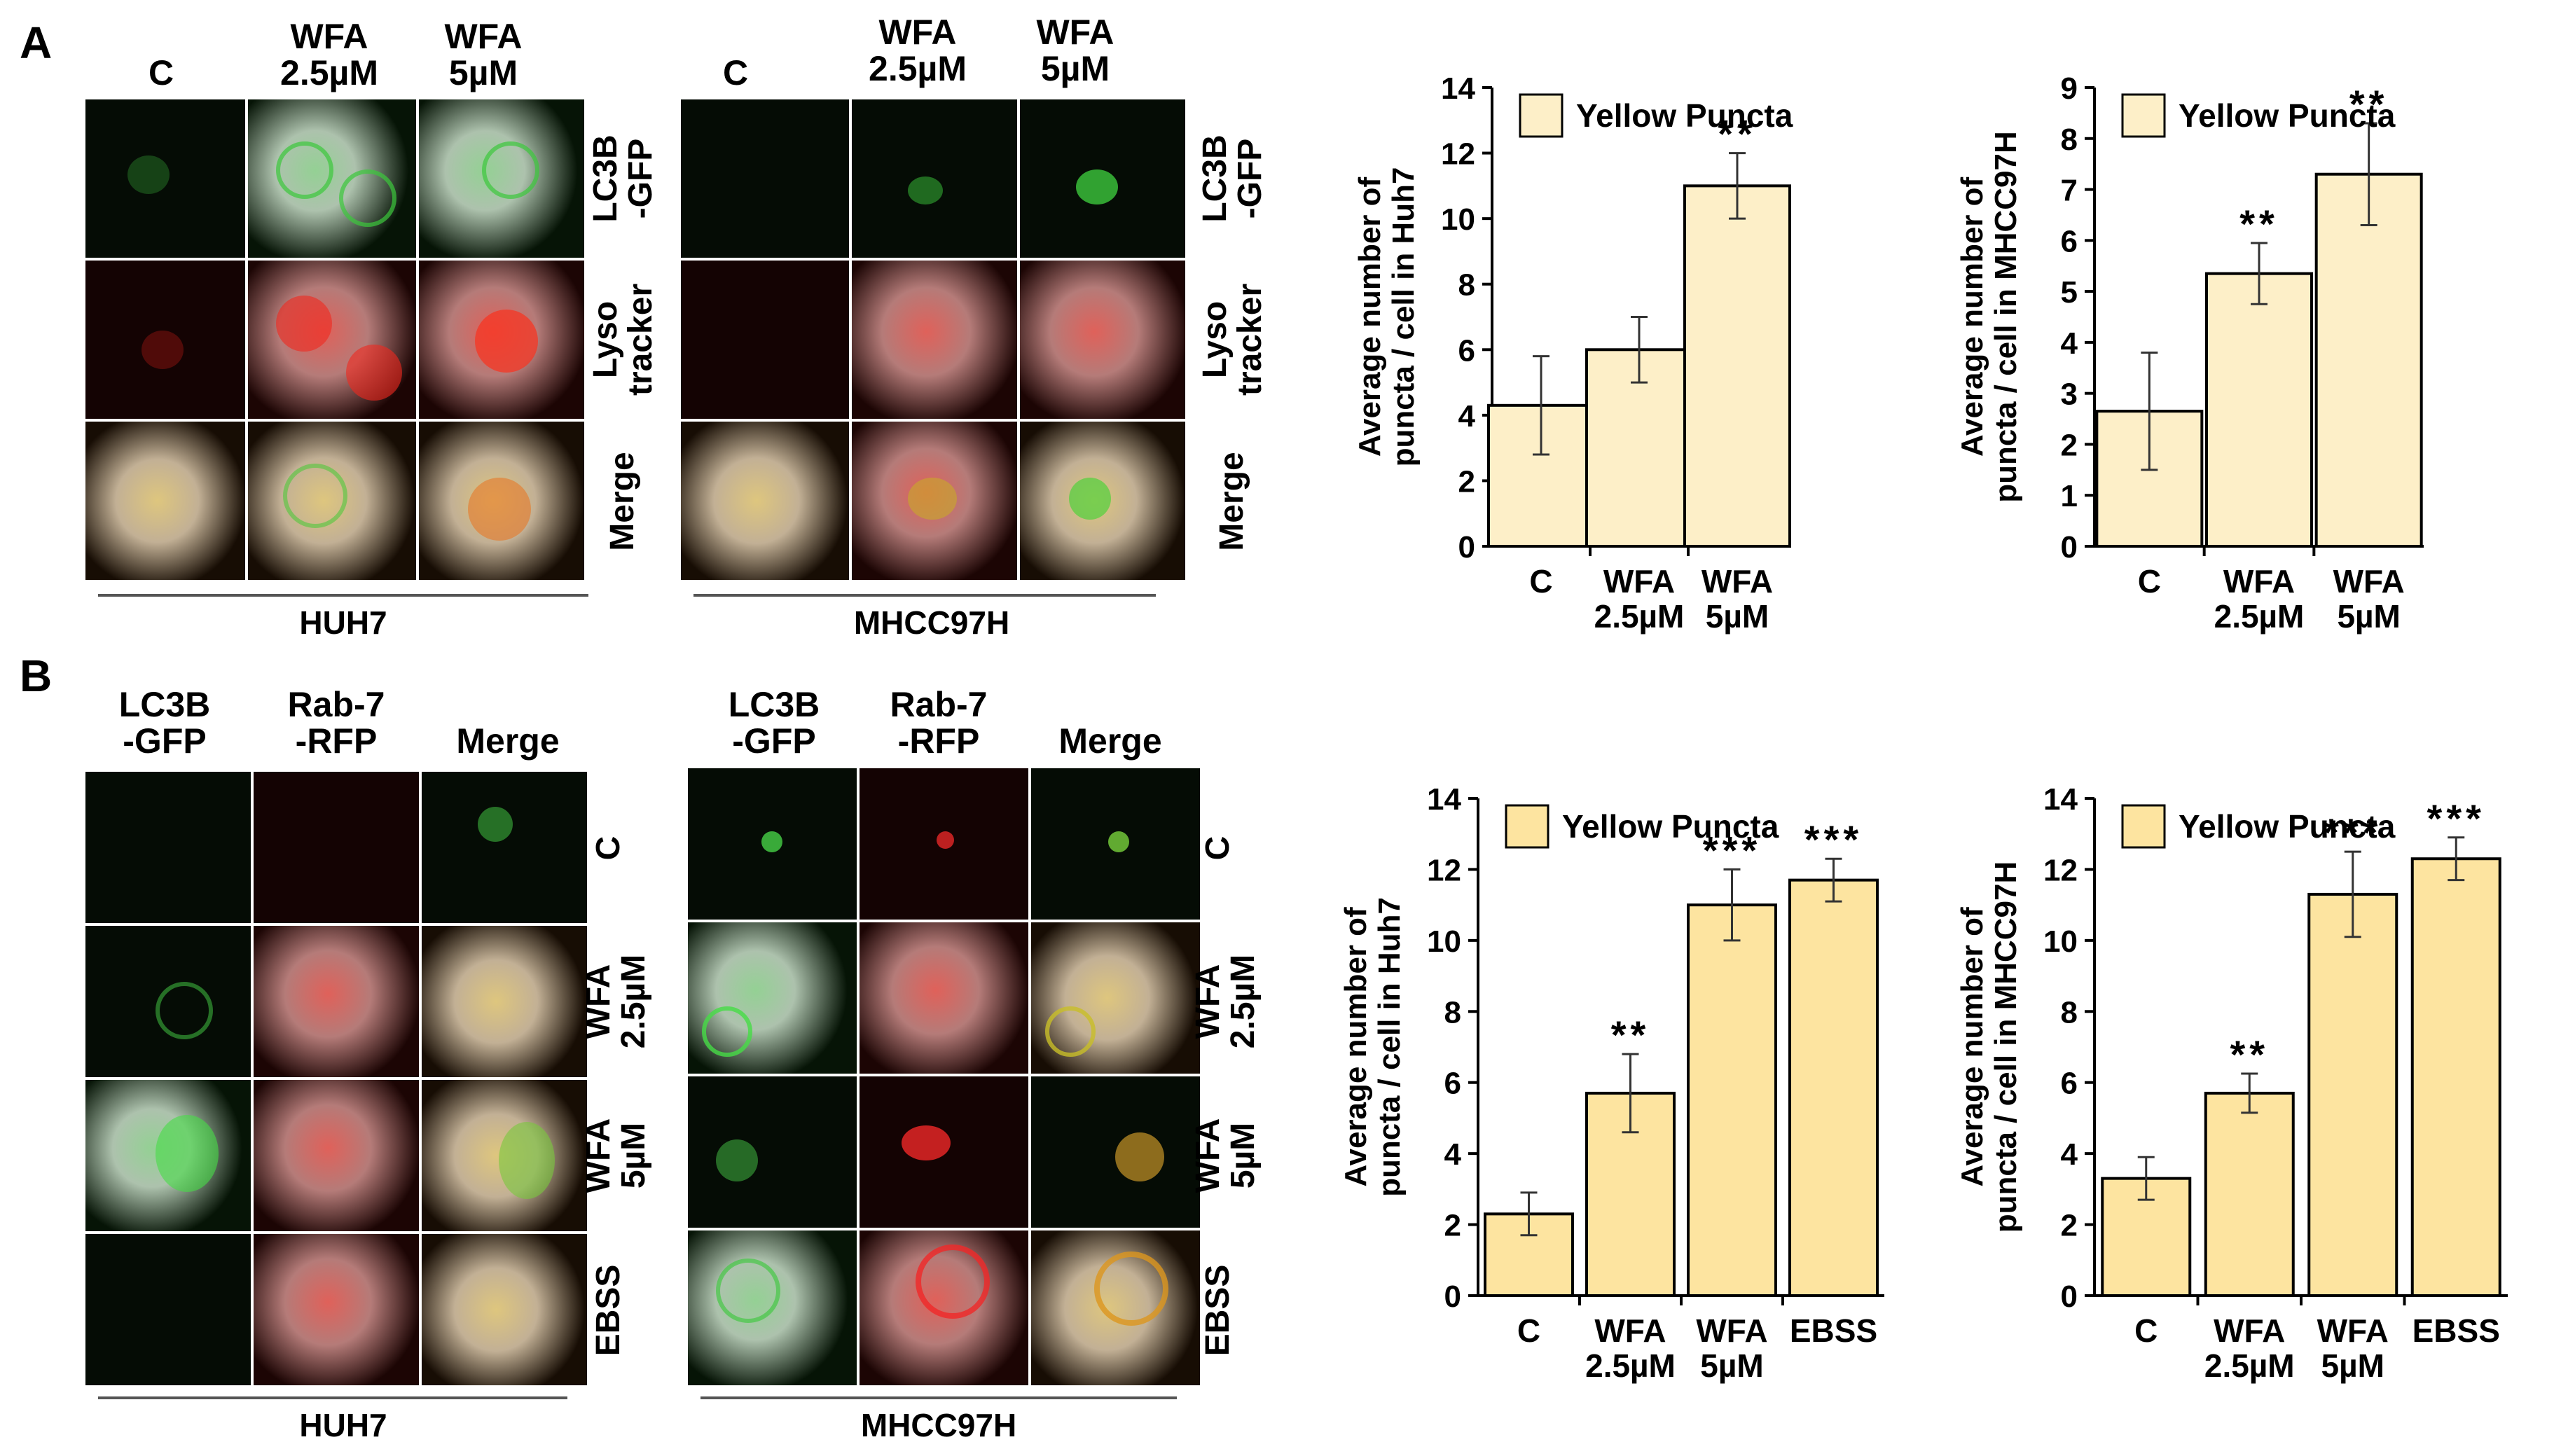 The height and width of the screenshot is (1456, 2561). I want to click on micrograph-huh7b-c-rab7, so click(336, 847).